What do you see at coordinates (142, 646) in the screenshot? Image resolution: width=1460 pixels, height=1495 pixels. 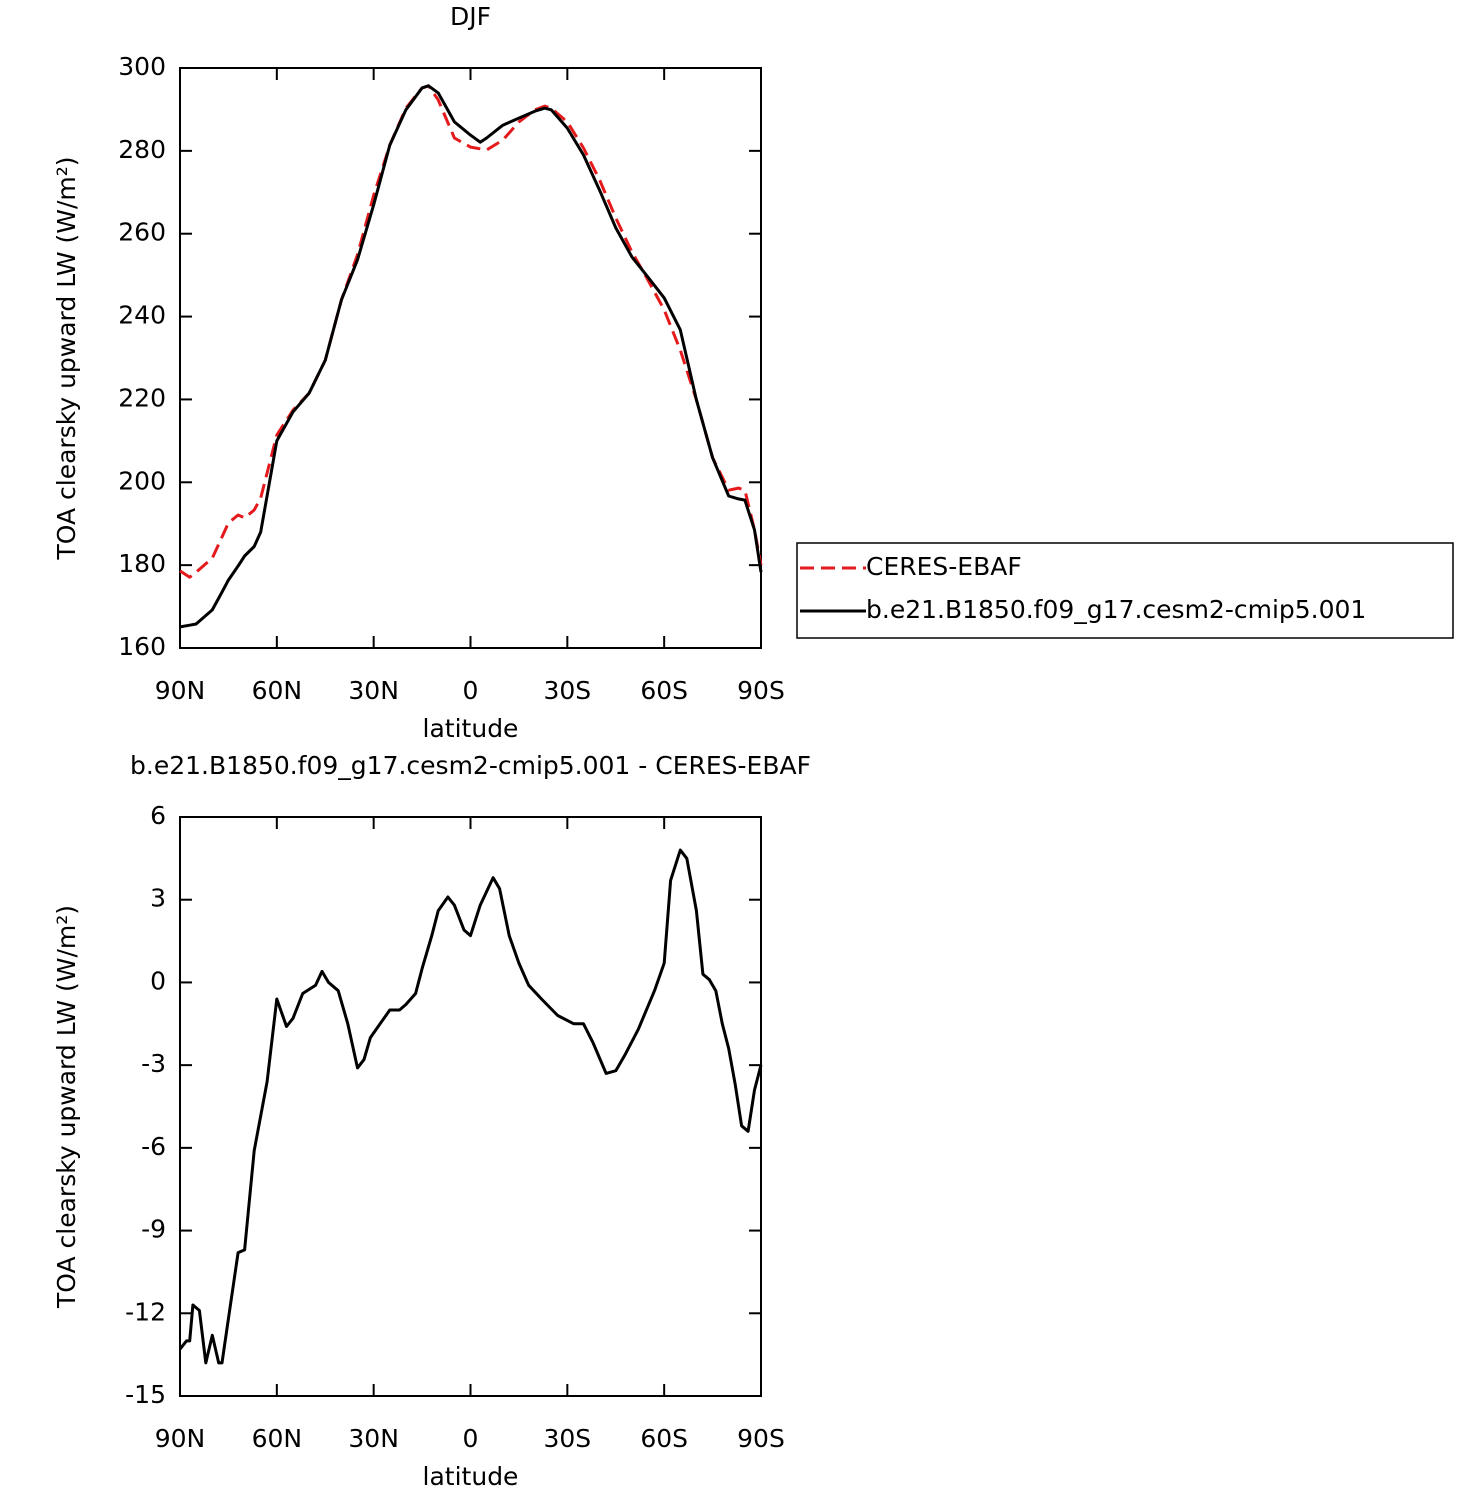 I see `y-tick-label: 160` at bounding box center [142, 646].